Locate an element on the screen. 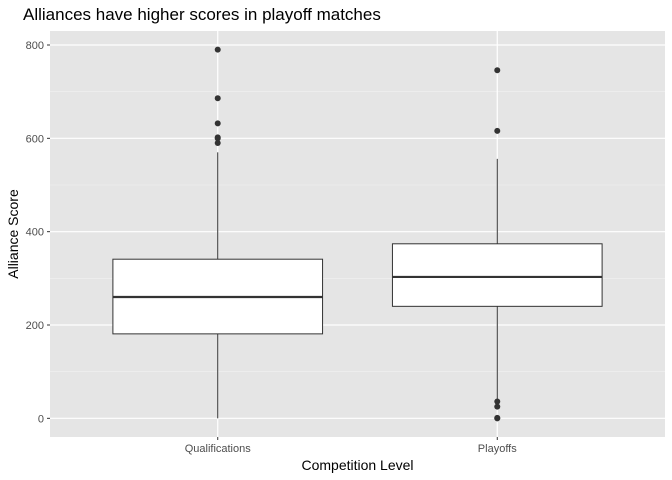 The height and width of the screenshot is (480, 672). y-tick-label: 200 is located at coordinates (35, 326).